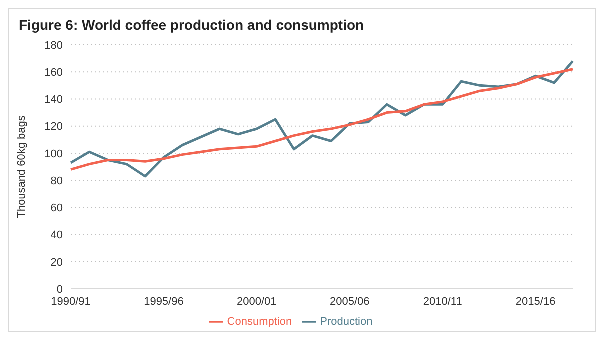 This screenshot has width=604, height=340. I want to click on x-tick-label: 2000/01, so click(257, 302).